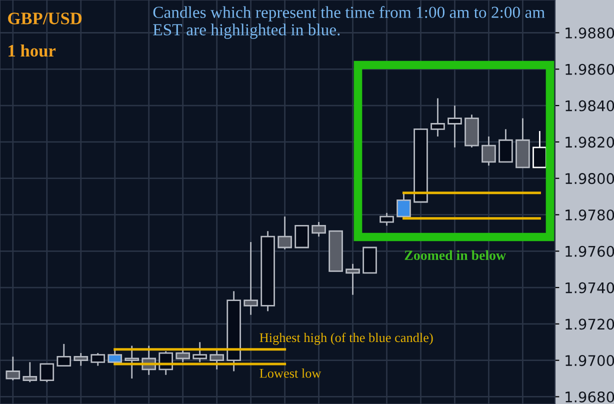  What do you see at coordinates (590, 324) in the screenshot?
I see `y-tick-label: 1.9720` at bounding box center [590, 324].